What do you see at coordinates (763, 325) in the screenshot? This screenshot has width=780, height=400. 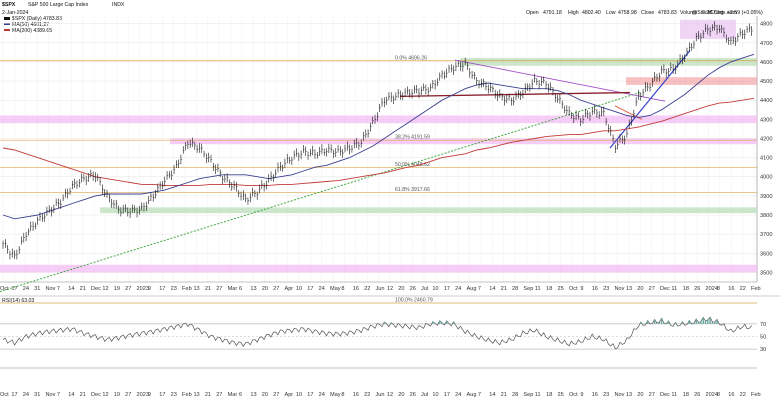 I see `rsi-level-label: 70` at bounding box center [763, 325].